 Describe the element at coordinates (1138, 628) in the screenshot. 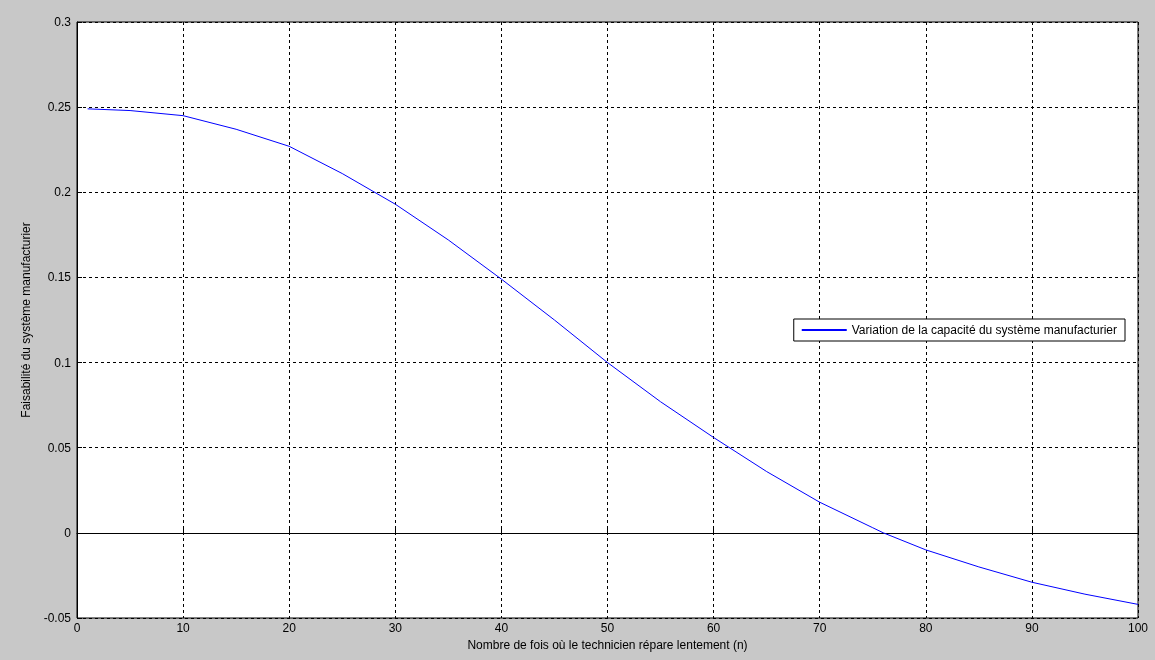

I see `x-tick-label: 100` at that location.